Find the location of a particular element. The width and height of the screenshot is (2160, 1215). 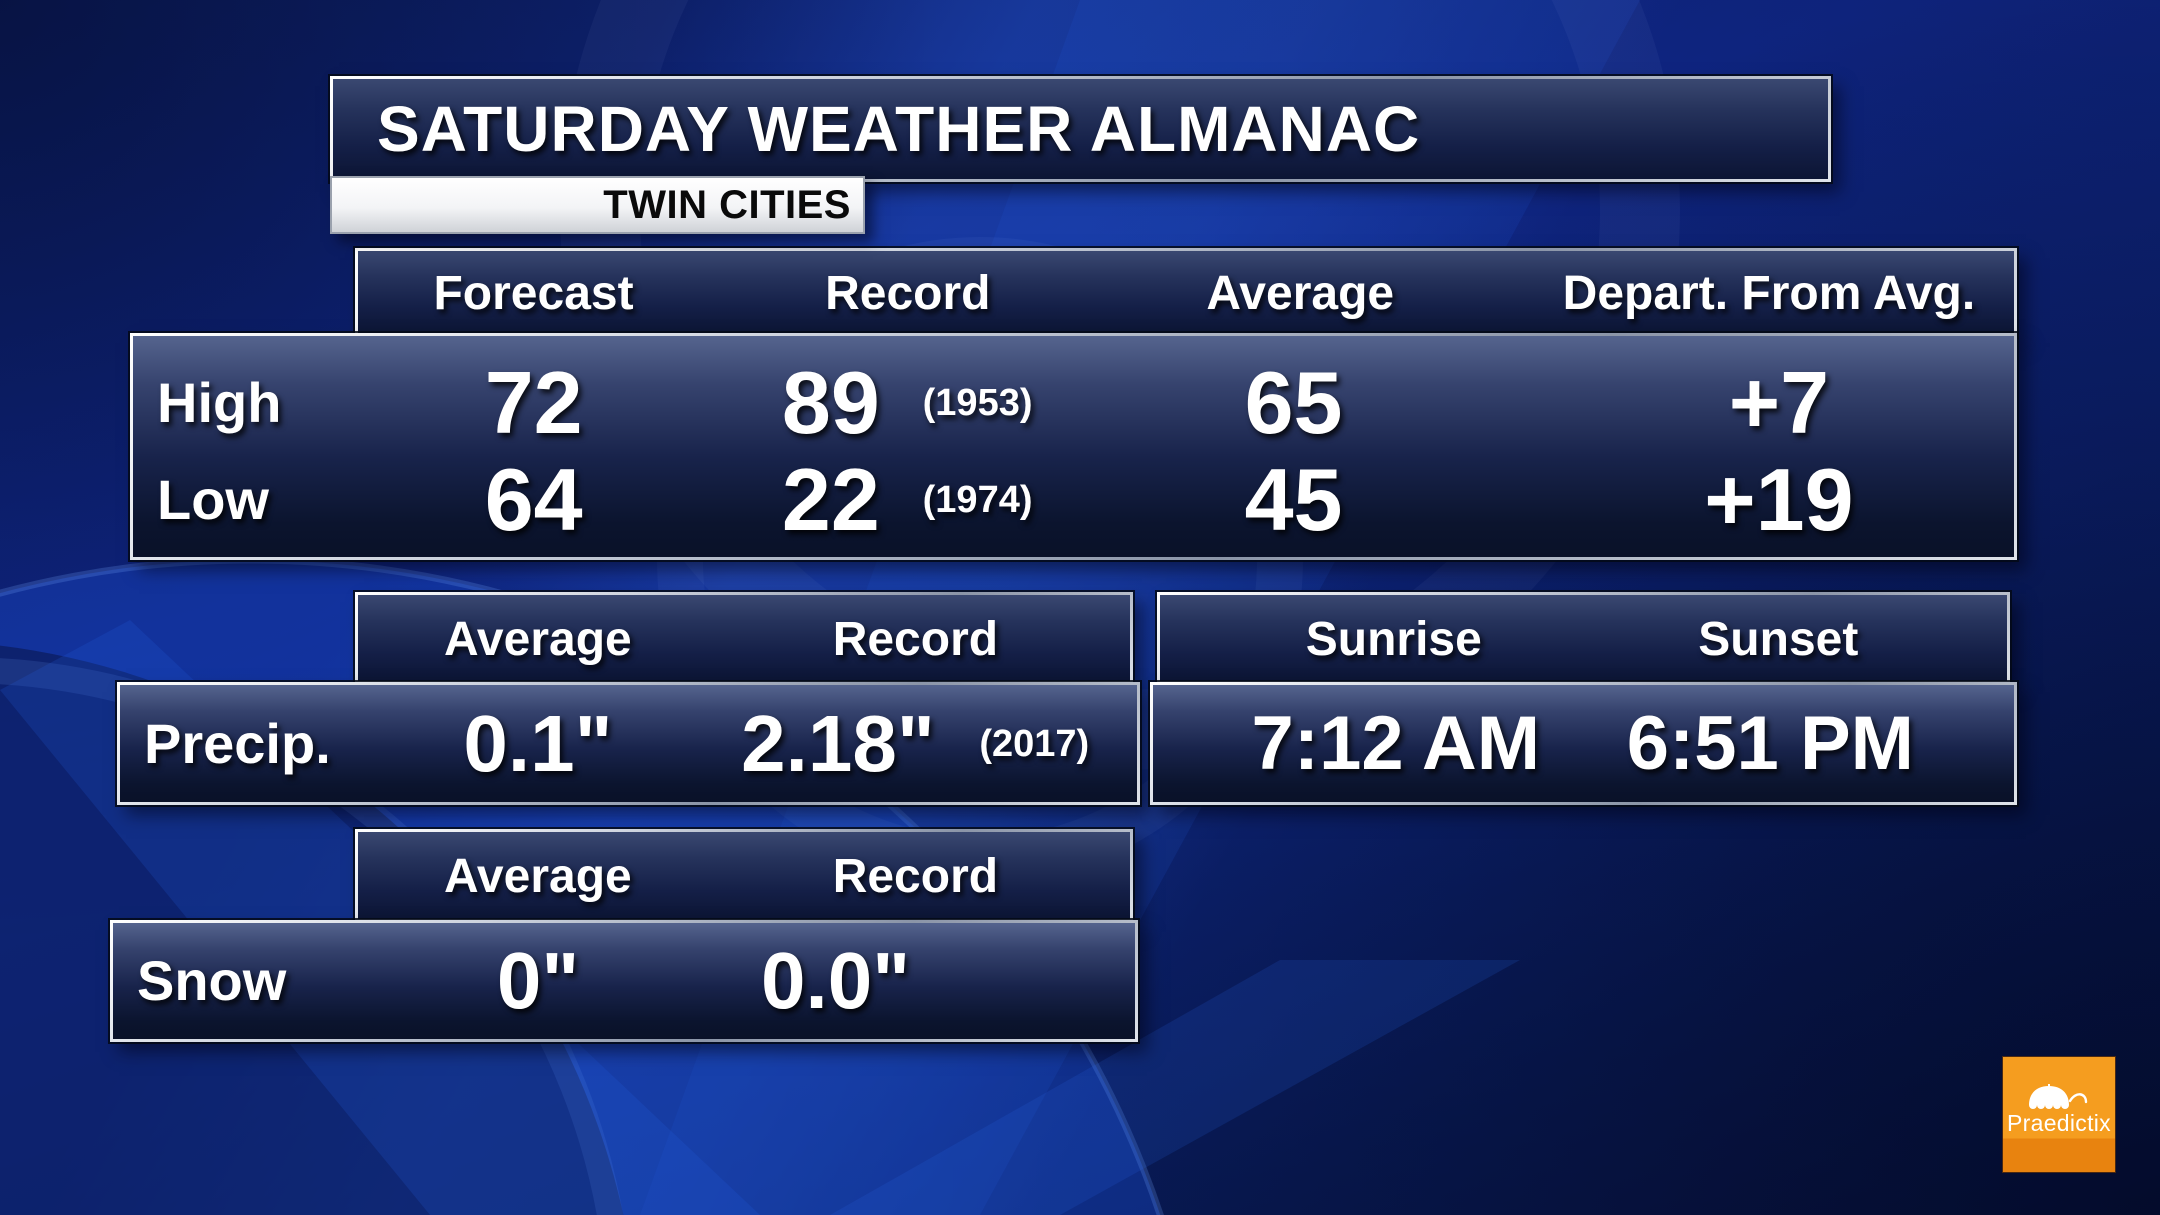

snow-column-header-record: Record is located at coordinates (915, 877).